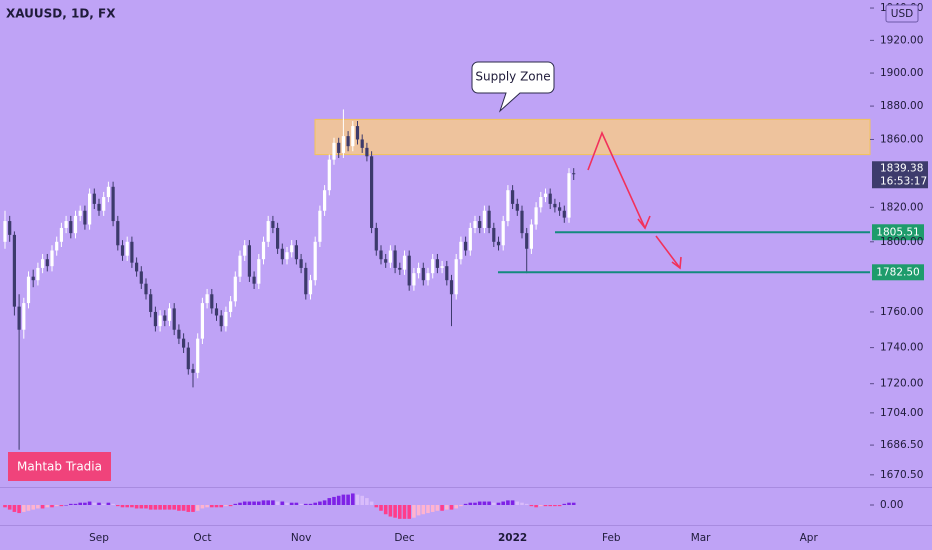 This screenshot has height=550, width=932. Describe the element at coordinates (901, 312) in the screenshot. I see `y-tick-label: 1760.00` at that location.